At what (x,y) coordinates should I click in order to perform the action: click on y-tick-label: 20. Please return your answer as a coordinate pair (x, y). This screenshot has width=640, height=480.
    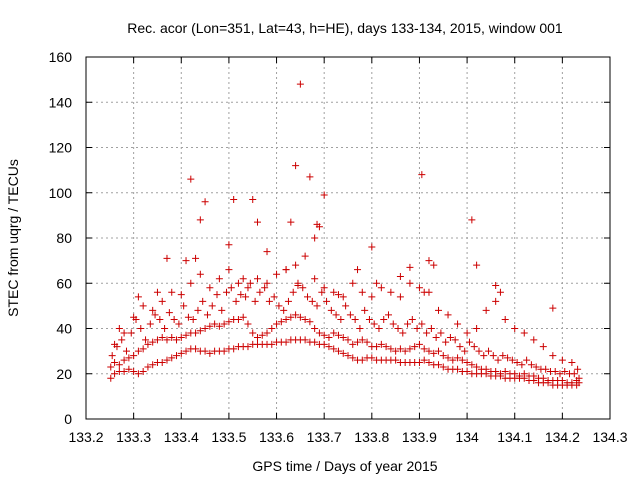
    Looking at the image, I should click on (64, 374).